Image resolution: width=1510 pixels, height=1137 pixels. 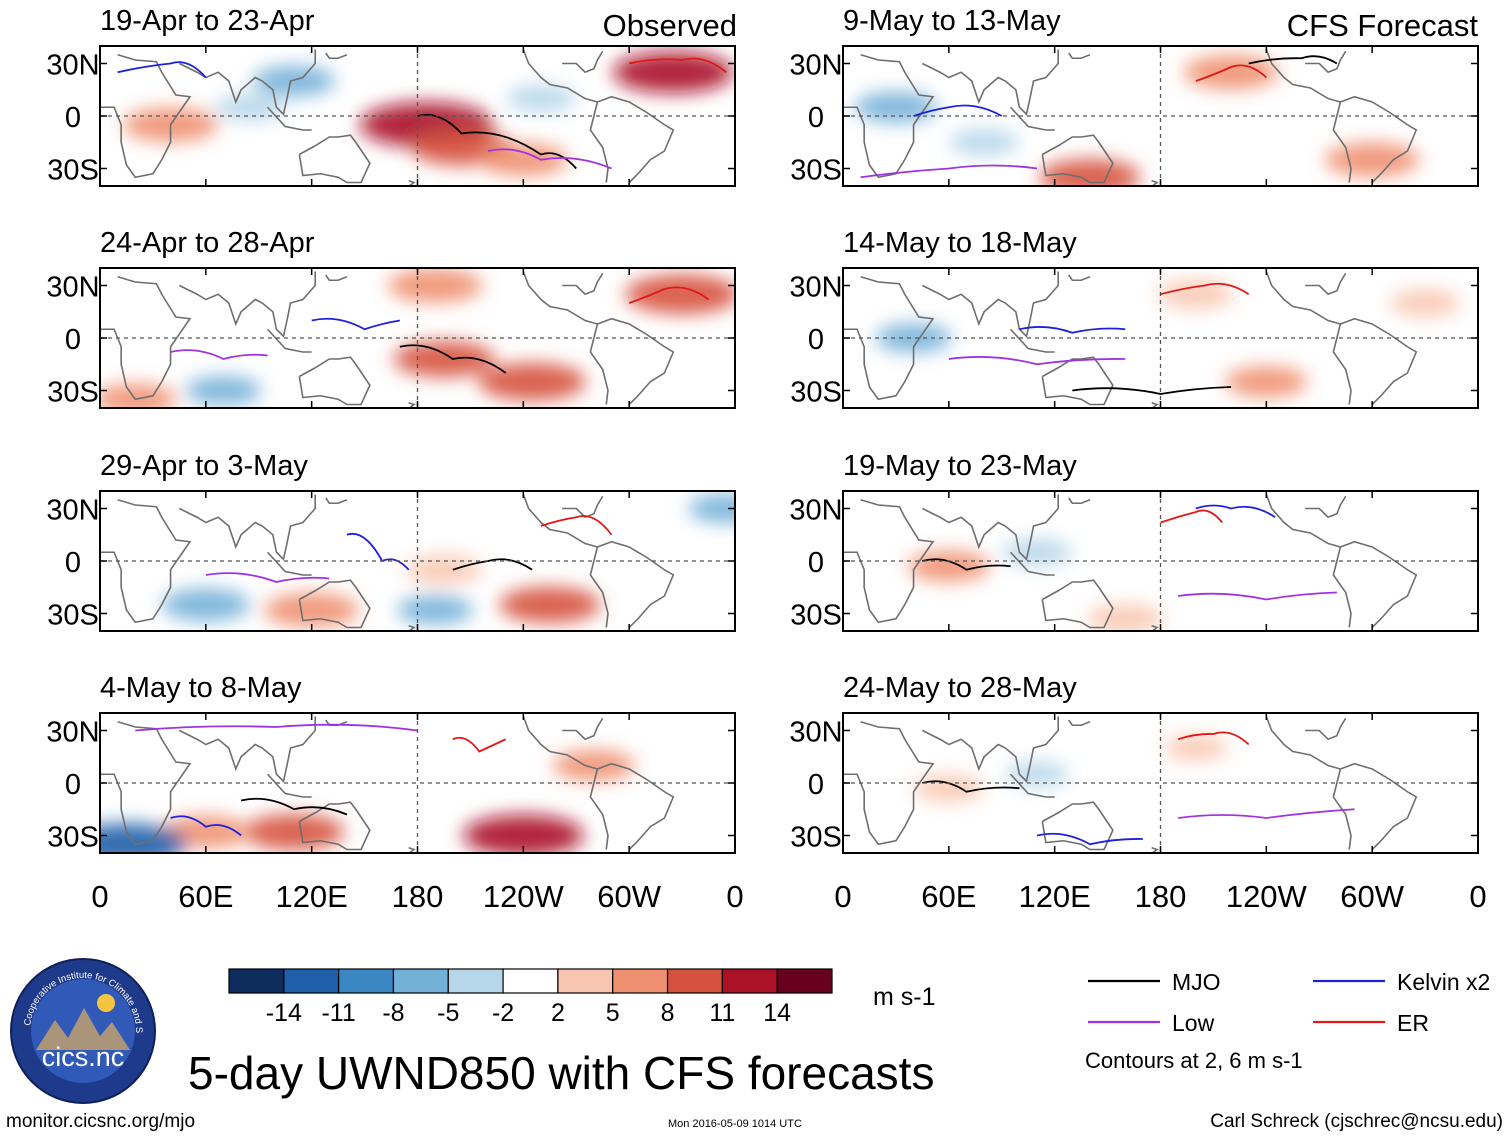 I want to click on panel-label: 4-May to 8-May, so click(x=201, y=688).